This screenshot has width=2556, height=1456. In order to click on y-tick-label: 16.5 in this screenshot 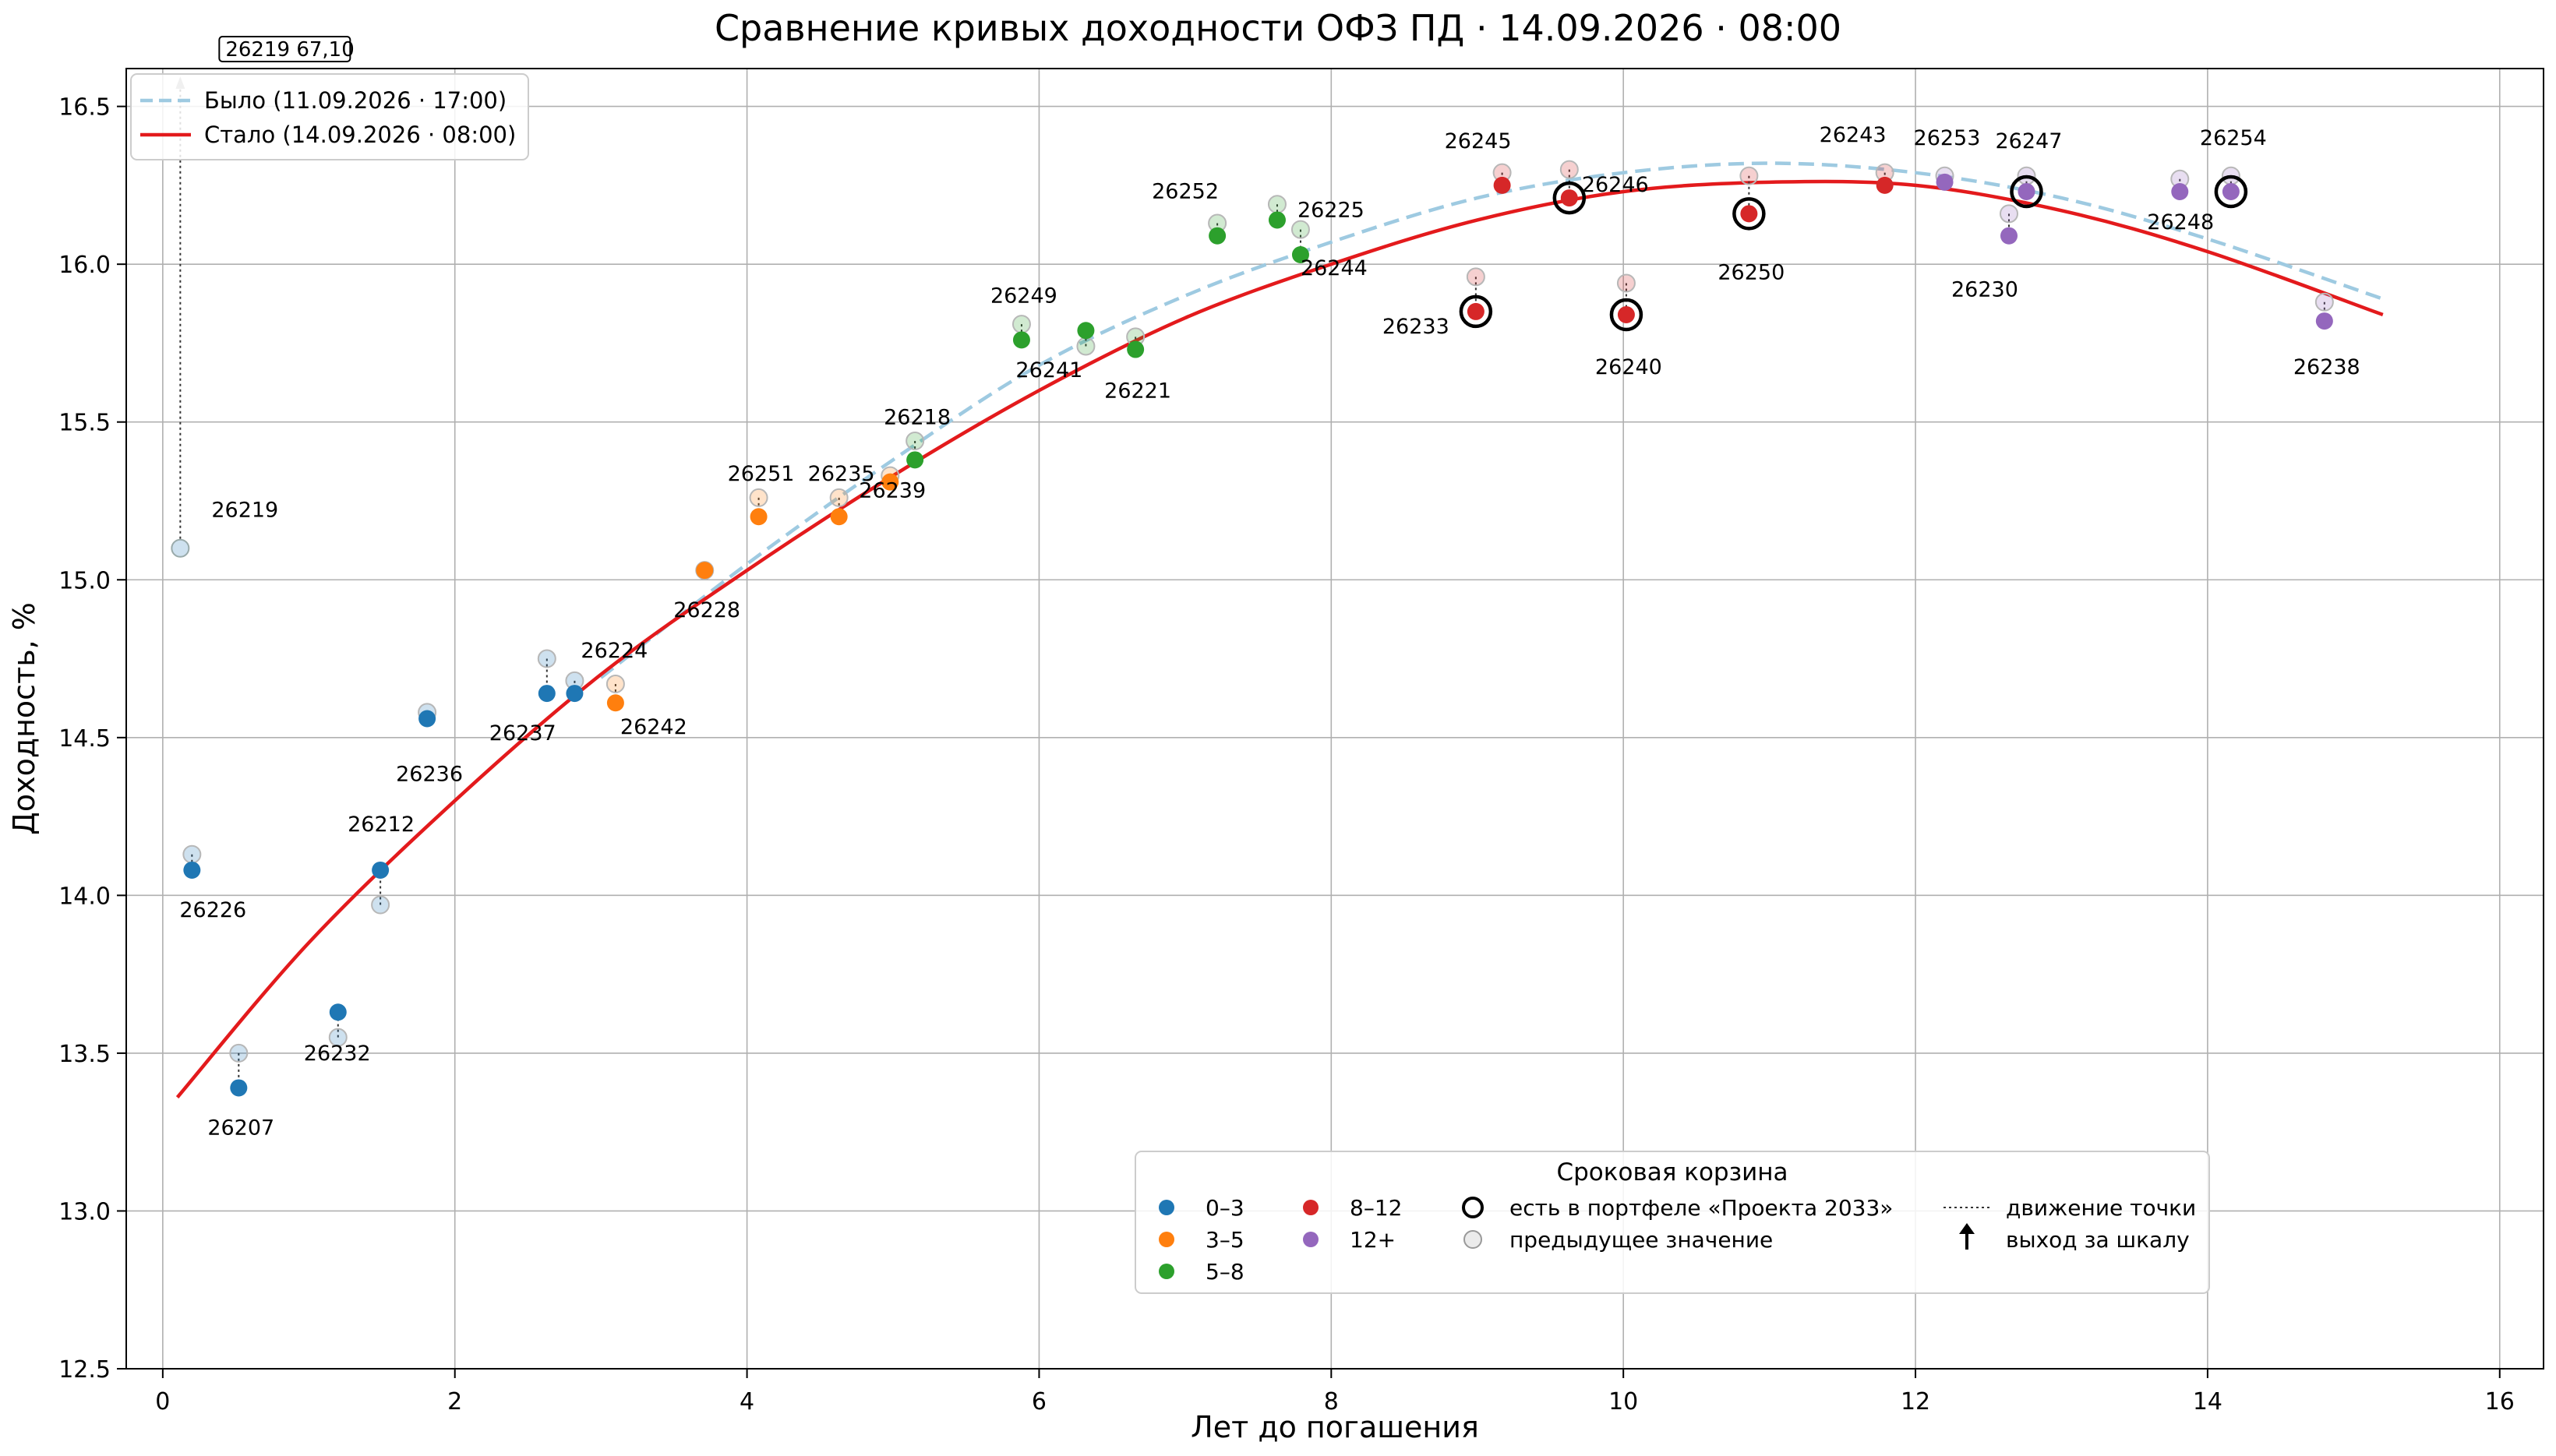, I will do `click(85, 108)`.